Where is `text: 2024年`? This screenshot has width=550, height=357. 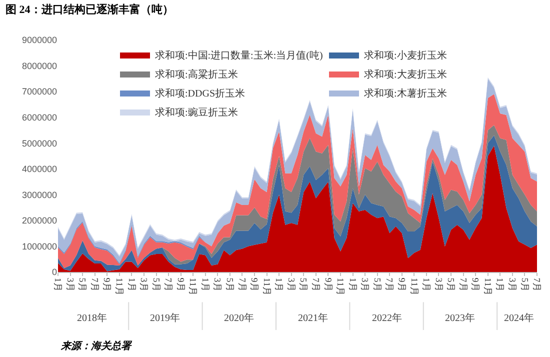 text: 2024年 is located at coordinates (519, 318).